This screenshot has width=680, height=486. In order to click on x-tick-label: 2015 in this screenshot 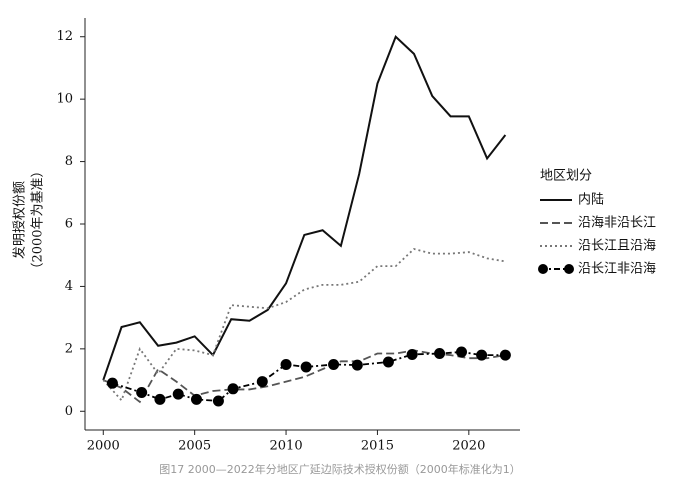, I will do `click(377, 446)`.